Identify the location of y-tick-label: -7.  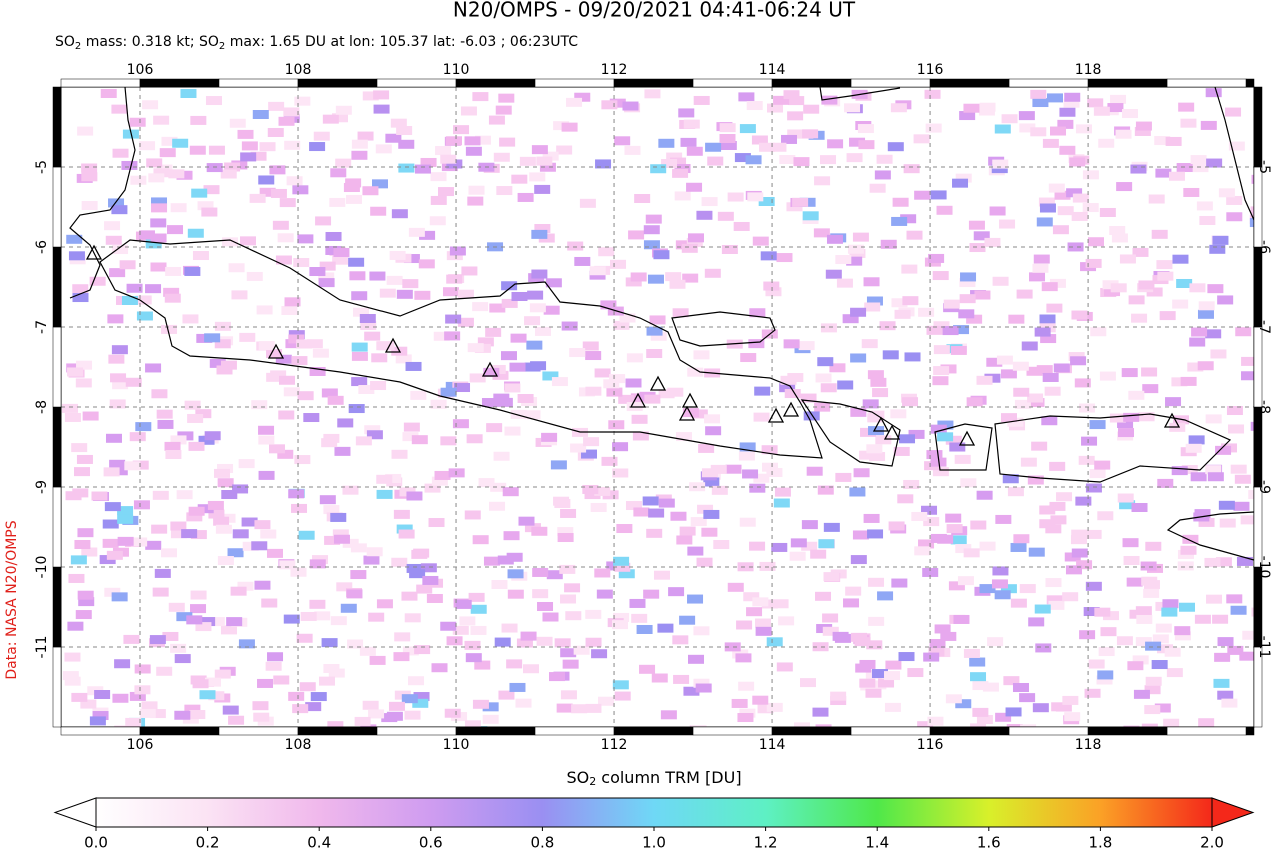
(1264, 327).